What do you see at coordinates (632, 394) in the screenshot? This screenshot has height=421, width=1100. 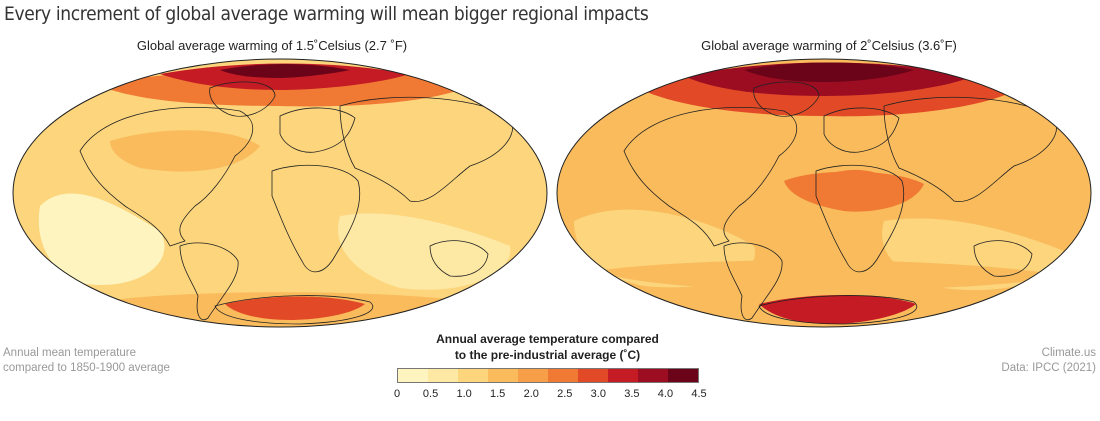 I see `legend-tick-label: 3.5` at bounding box center [632, 394].